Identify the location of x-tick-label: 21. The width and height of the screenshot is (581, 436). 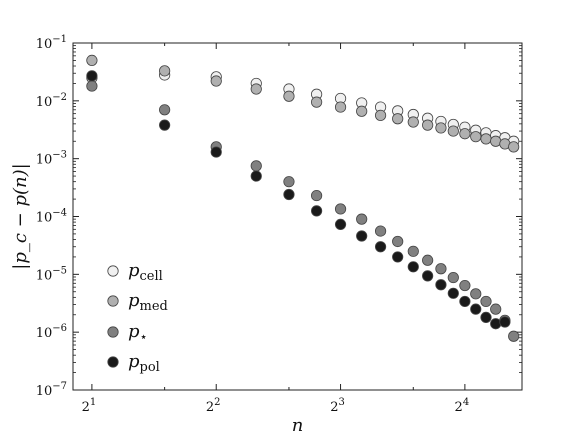
(89, 406).